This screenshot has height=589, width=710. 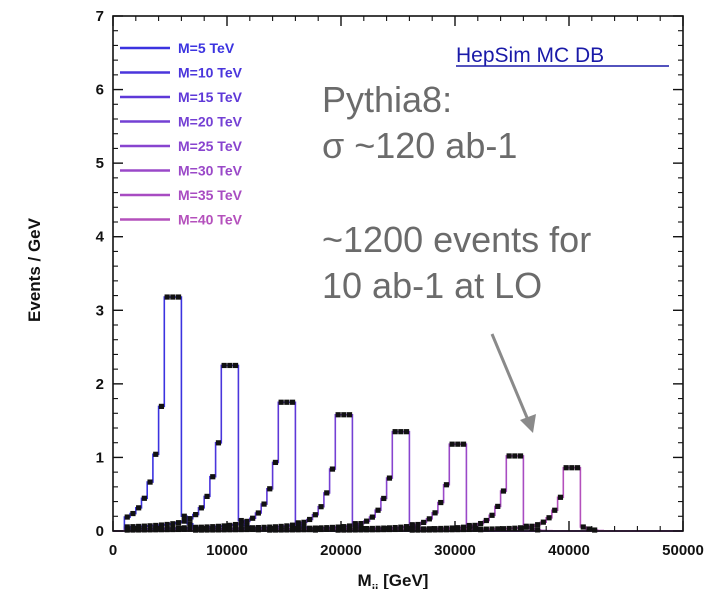 I want to click on x-axis-title: Mjj [GeV], so click(x=393, y=580).